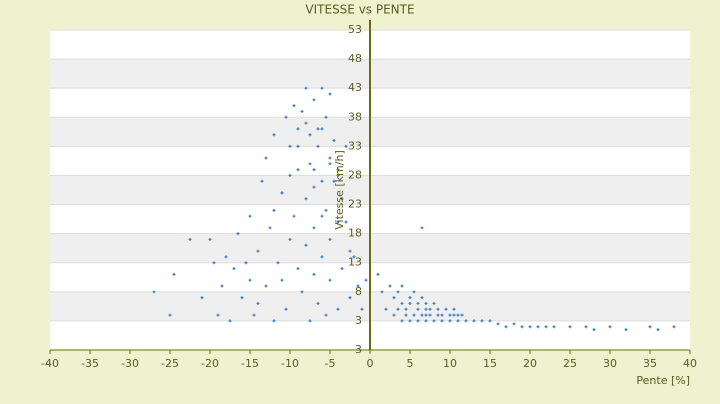  I want to click on y-tick-label: 43, so click(355, 87).